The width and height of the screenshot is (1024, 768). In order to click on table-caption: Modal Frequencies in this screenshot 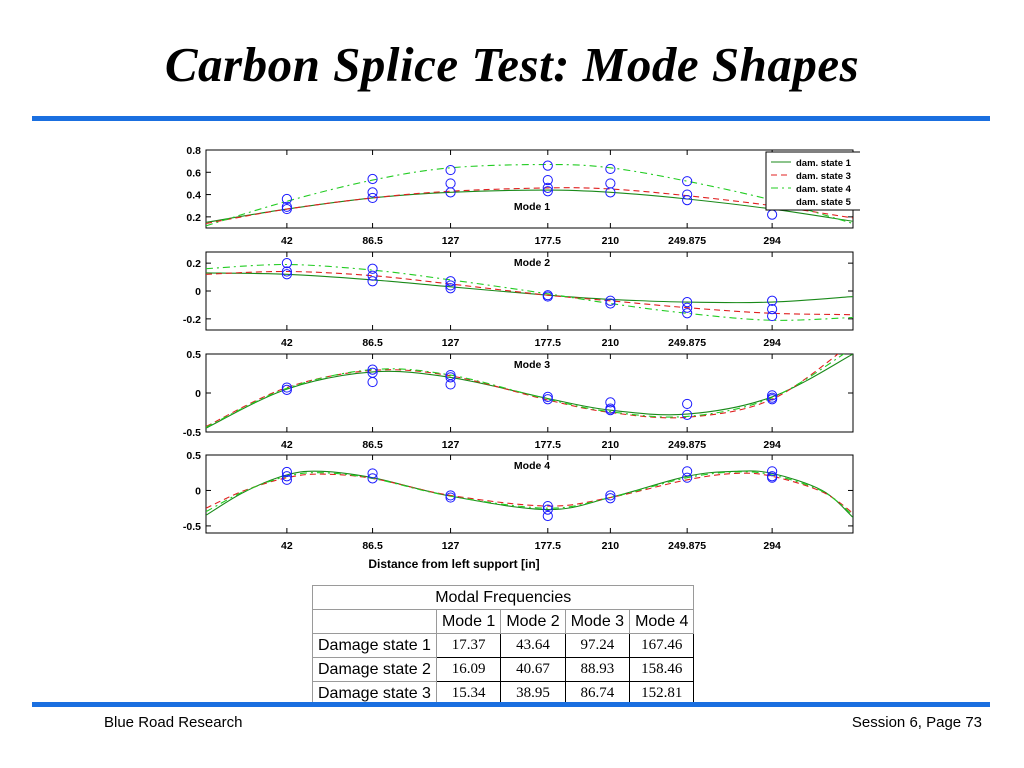, I will do `click(503, 597)`.